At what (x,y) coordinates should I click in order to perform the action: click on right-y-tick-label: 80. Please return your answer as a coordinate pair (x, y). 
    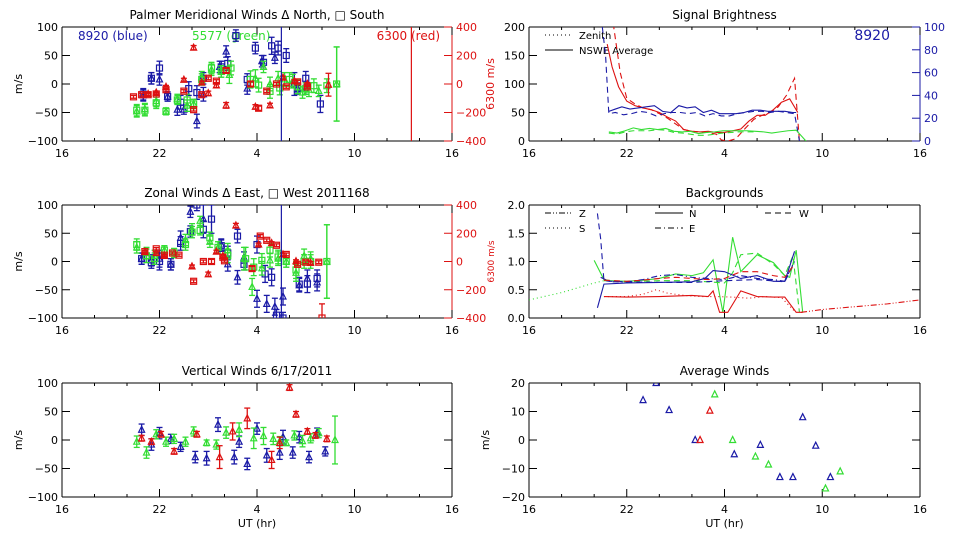
    Looking at the image, I should click on (931, 50).